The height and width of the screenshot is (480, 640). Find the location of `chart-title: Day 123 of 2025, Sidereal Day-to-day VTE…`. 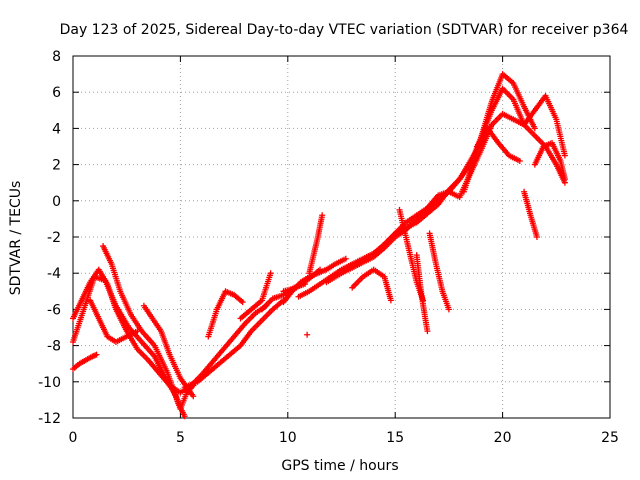

chart-title: Day 123 of 2025, Sidereal Day-to-day VTE… is located at coordinates (344, 30).